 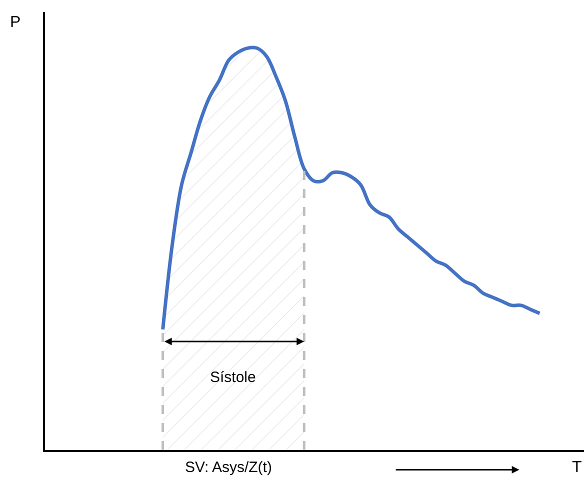 What do you see at coordinates (233, 377) in the screenshot?
I see `annotation: Sístole` at bounding box center [233, 377].